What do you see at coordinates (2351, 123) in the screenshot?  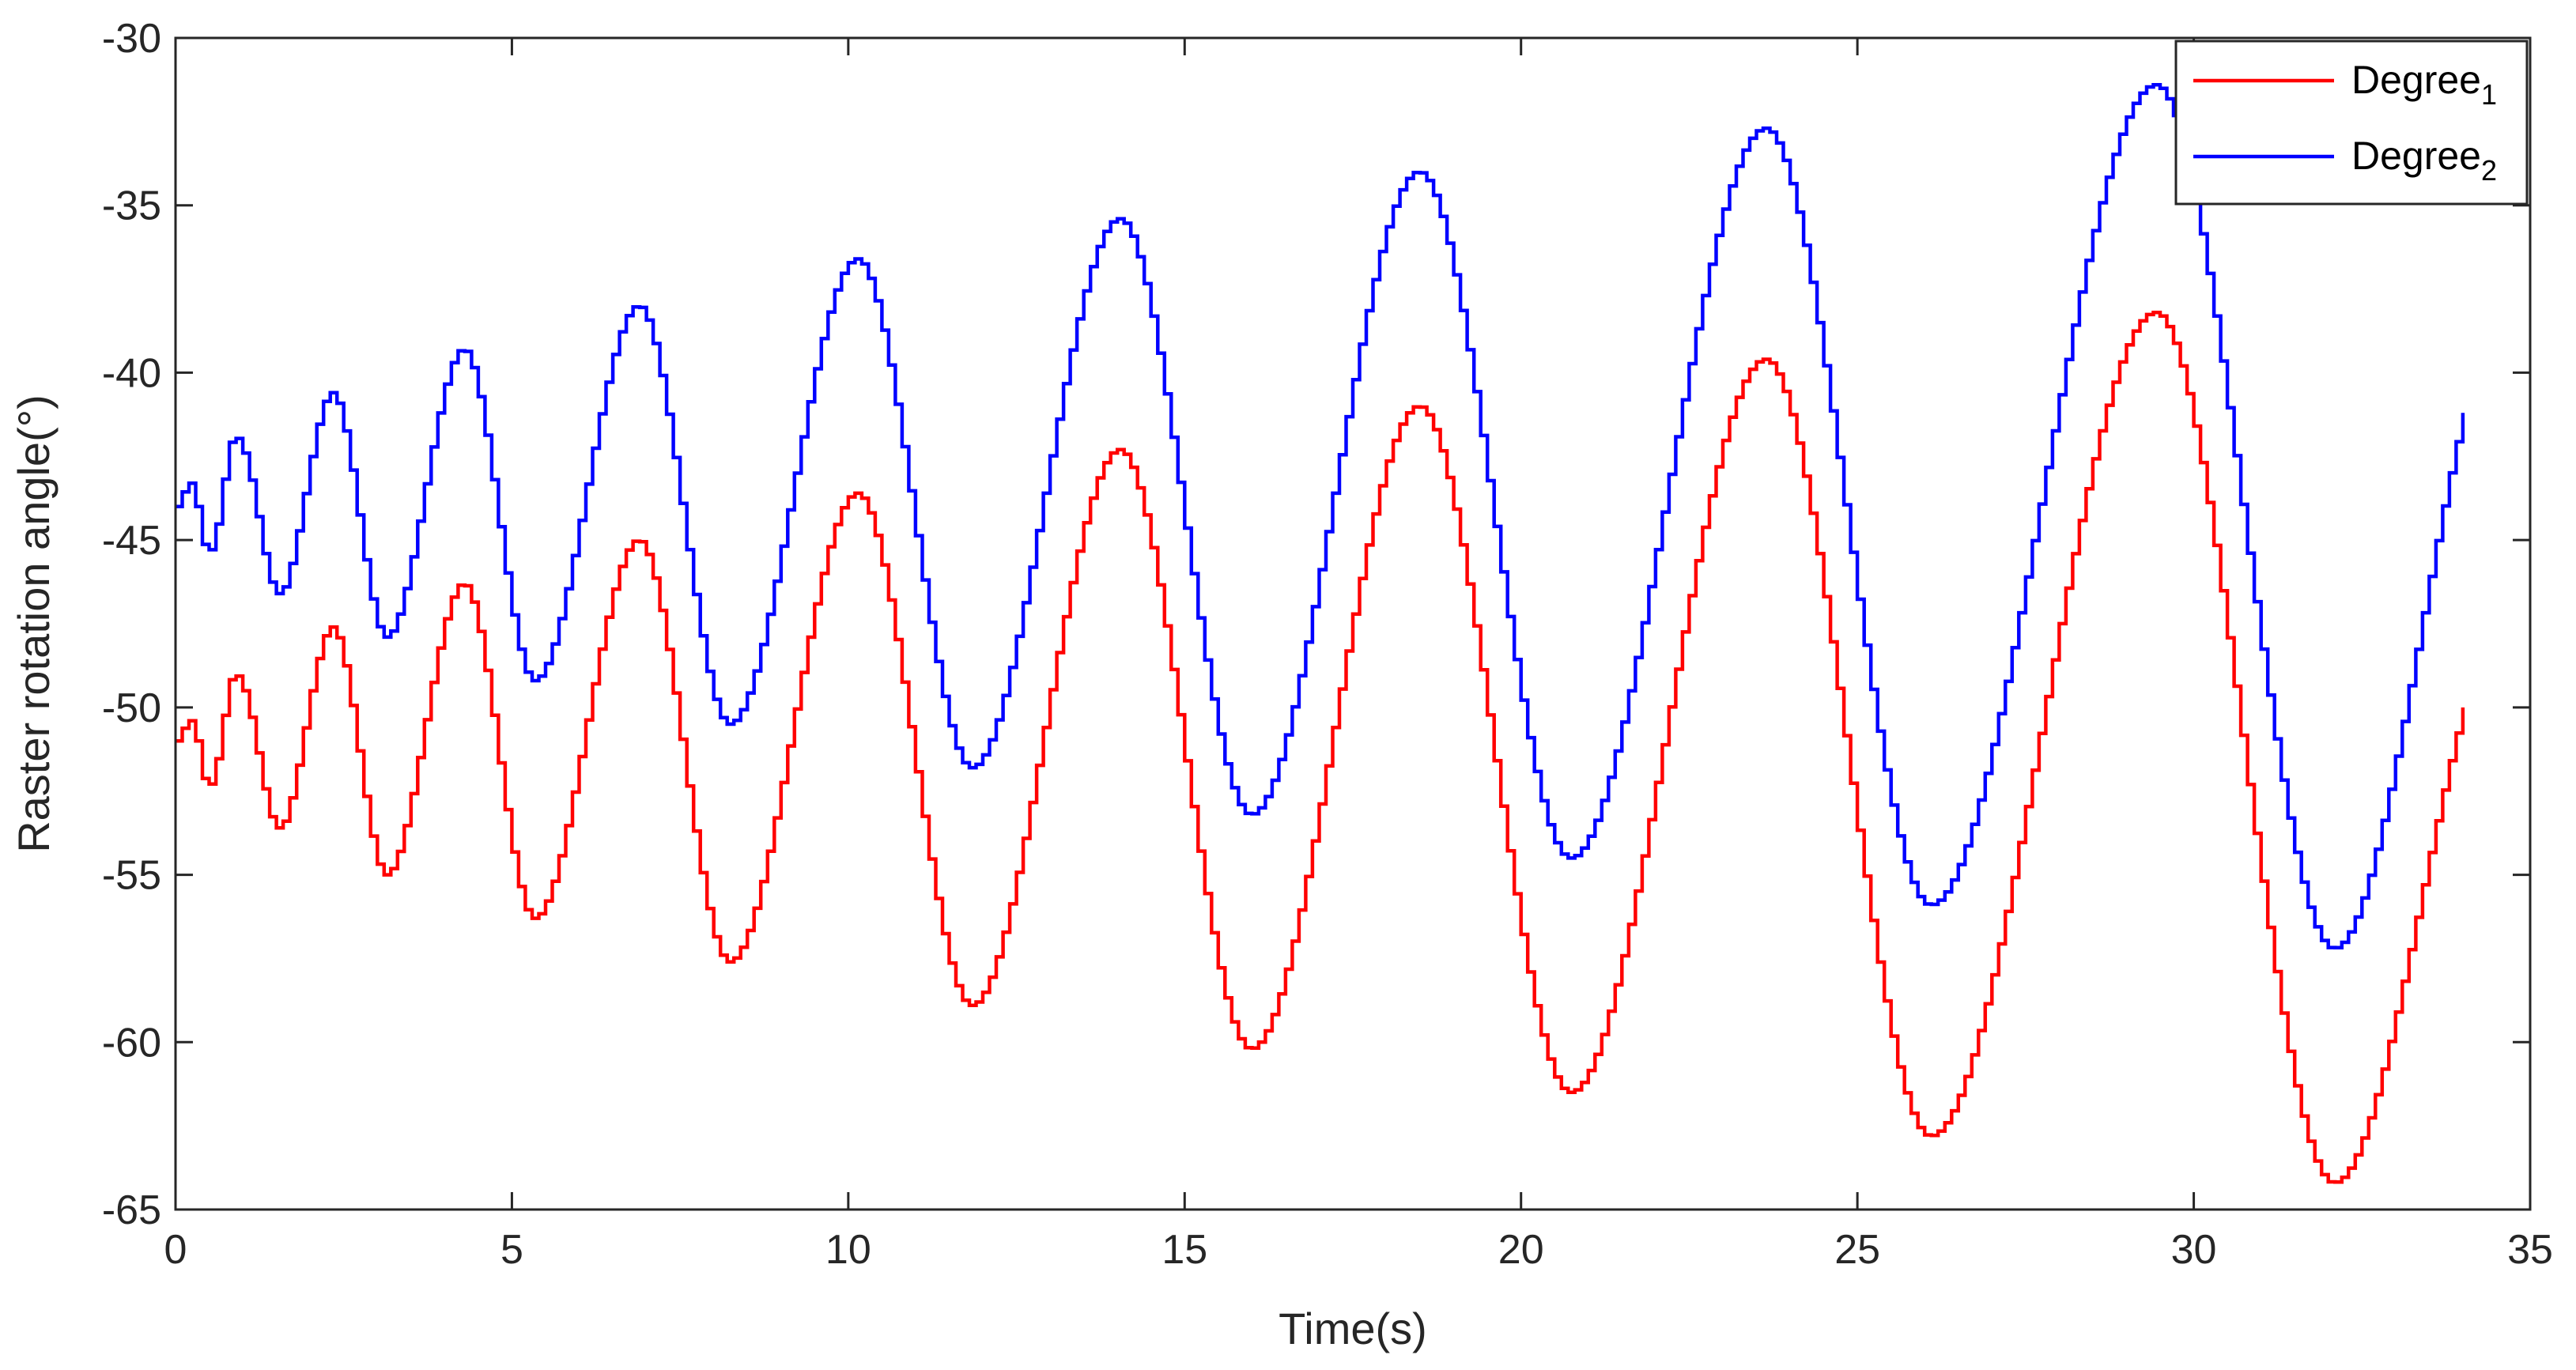 I see `legend-box` at bounding box center [2351, 123].